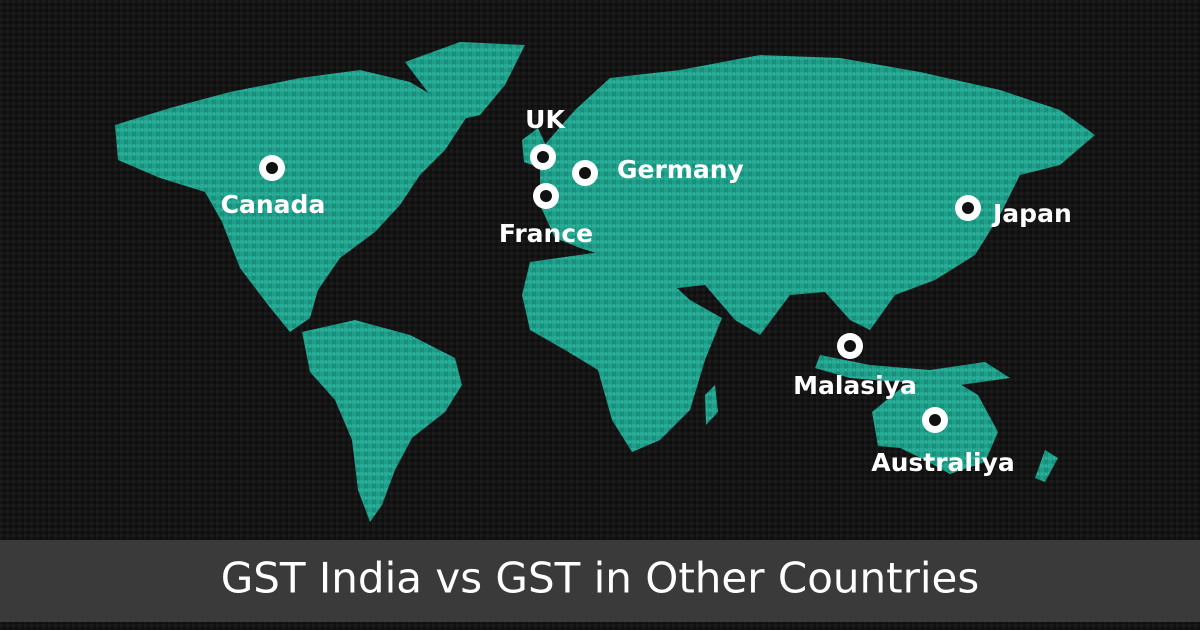  I want to click on marker-label: Japan, so click(1031, 213).